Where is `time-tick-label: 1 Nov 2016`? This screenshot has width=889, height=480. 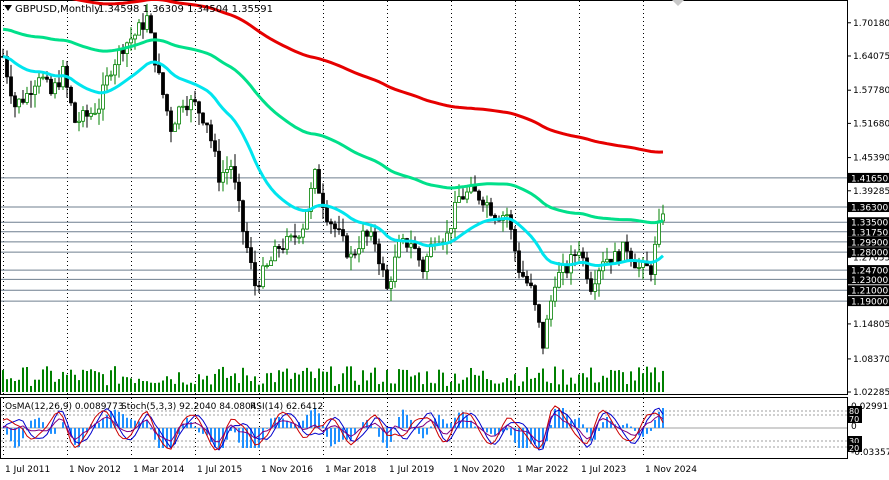 time-tick-label: 1 Nov 2016 is located at coordinates (287, 470).